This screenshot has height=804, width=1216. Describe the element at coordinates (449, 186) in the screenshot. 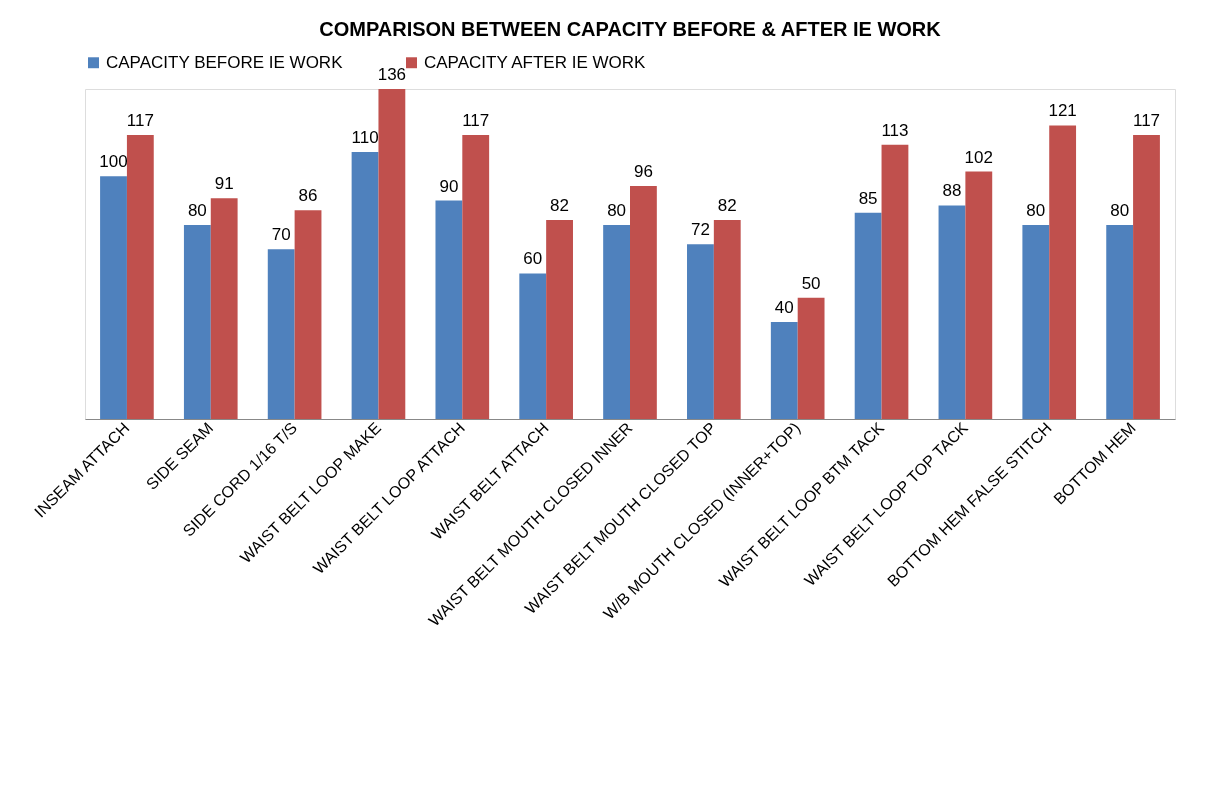

I see `data-label: 90` at that location.